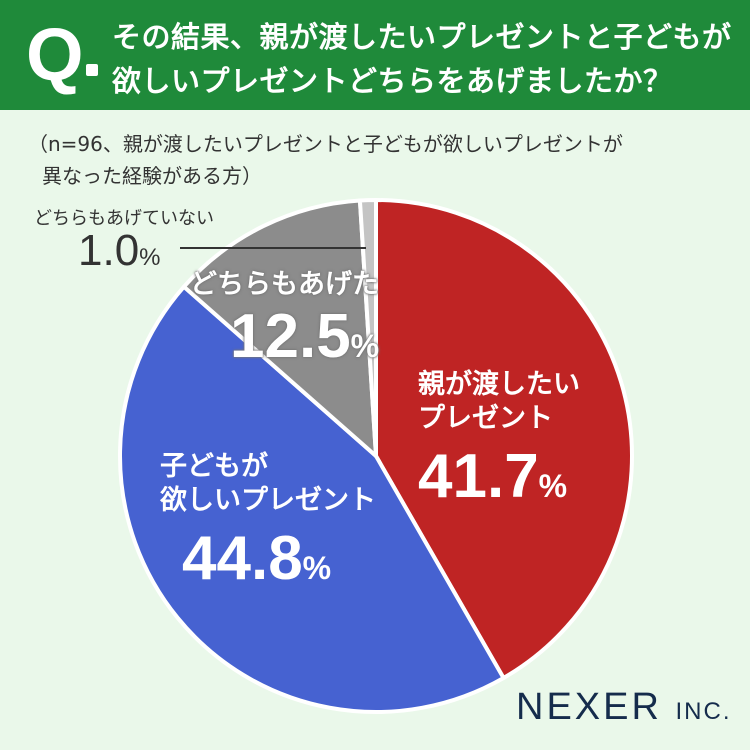 Image resolution: width=750 pixels, height=750 pixels. Describe the element at coordinates (325, 144) in the screenshot. I see `sample-note-line1: （n=96、親が渡したいプレゼントと子どもが欲しいプレゼントが` at that location.